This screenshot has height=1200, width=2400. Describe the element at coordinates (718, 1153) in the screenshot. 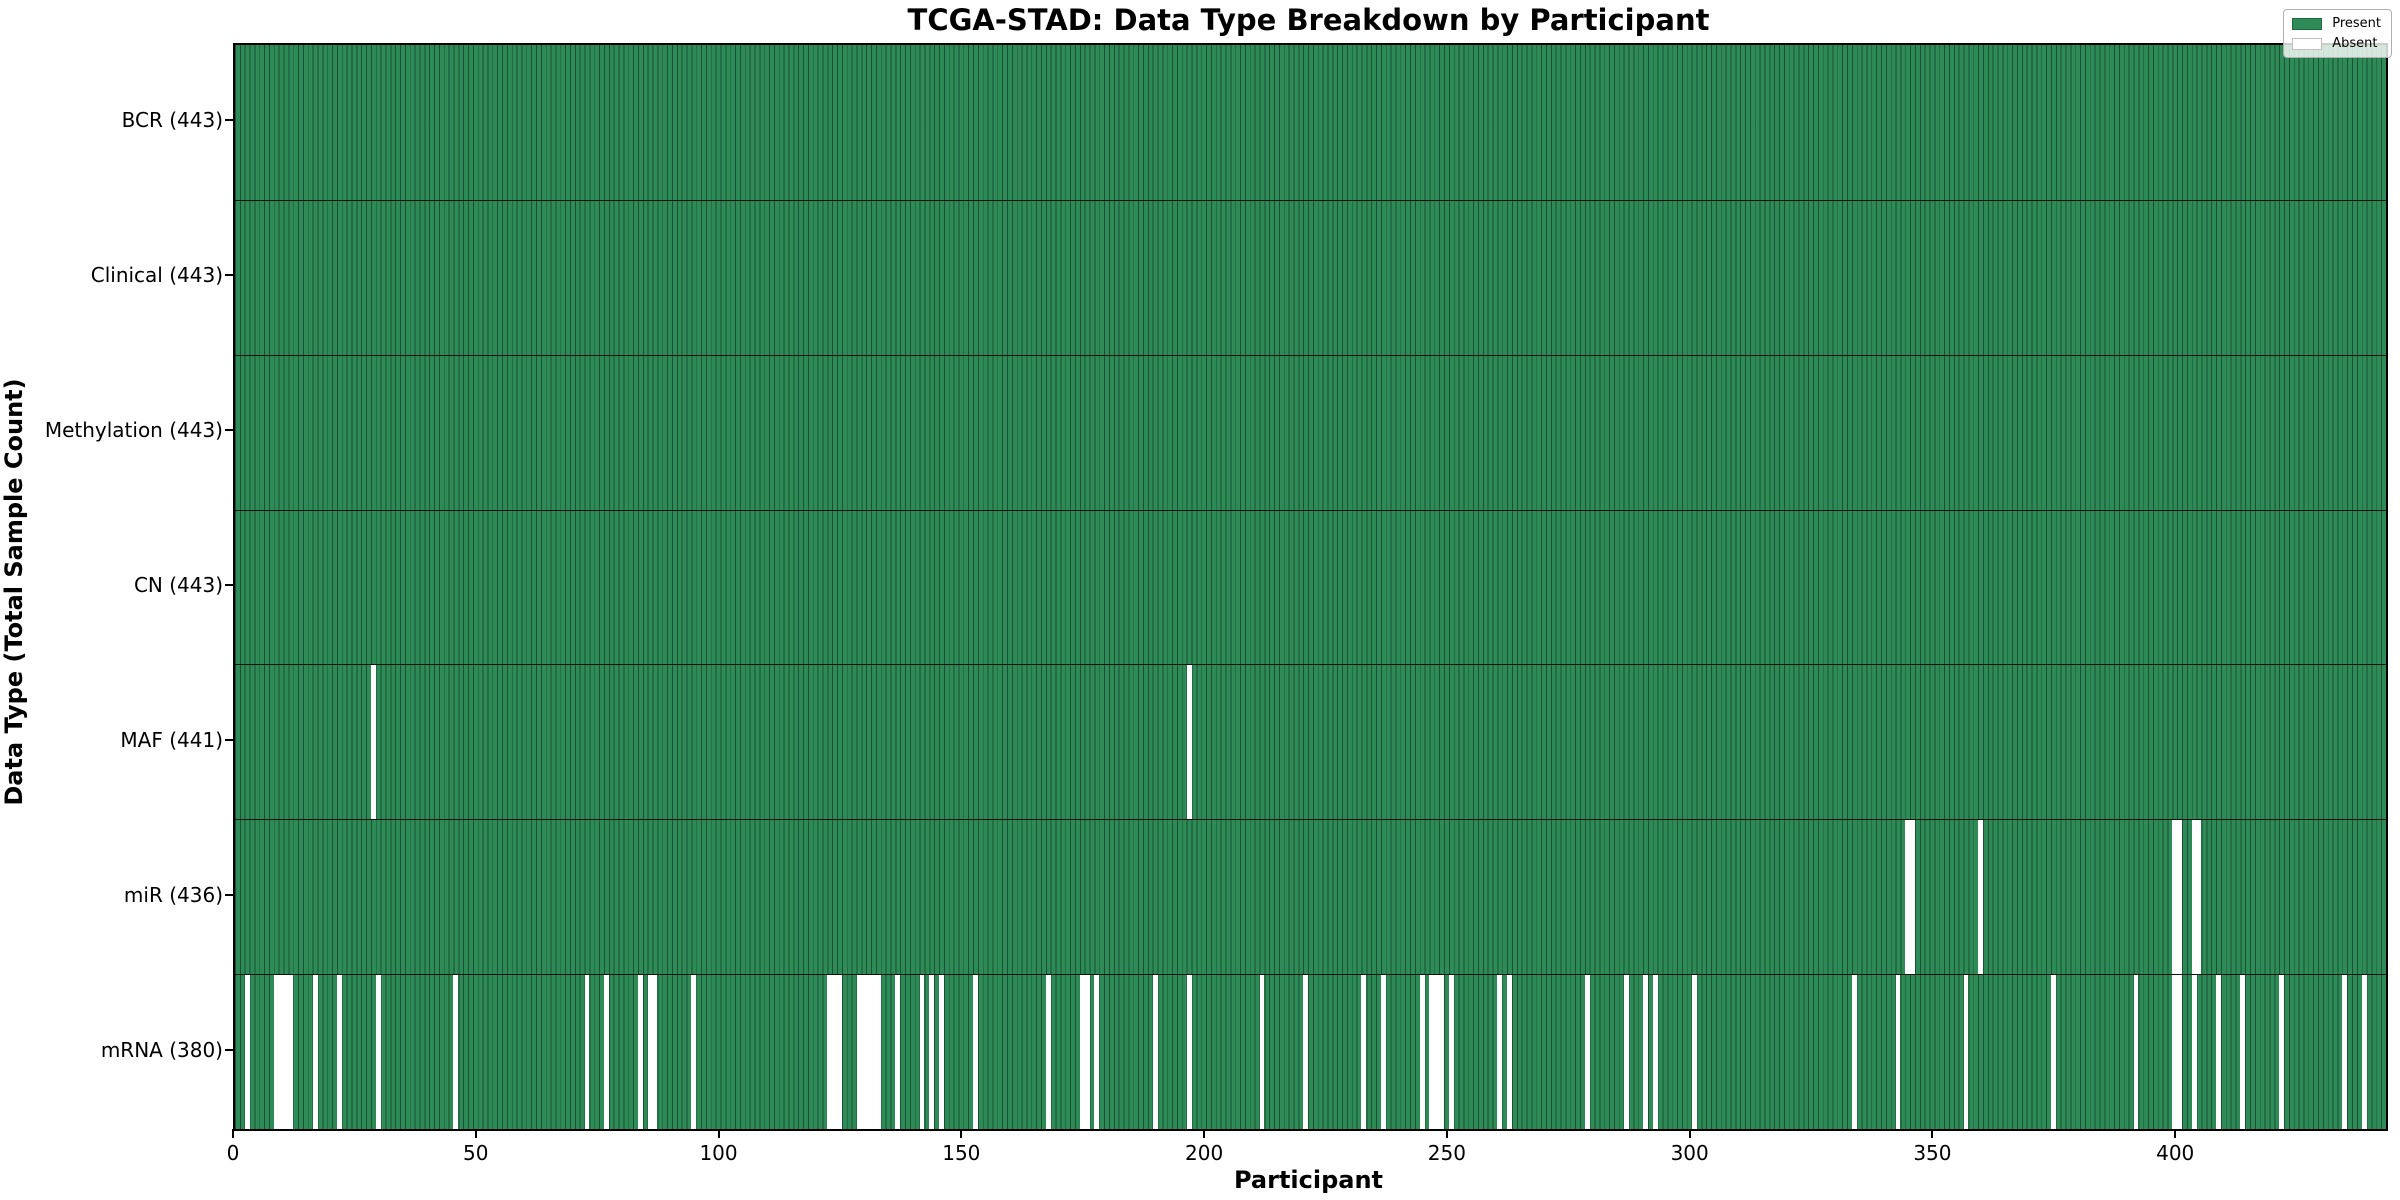

I see `x-tick-label: 100` at that location.